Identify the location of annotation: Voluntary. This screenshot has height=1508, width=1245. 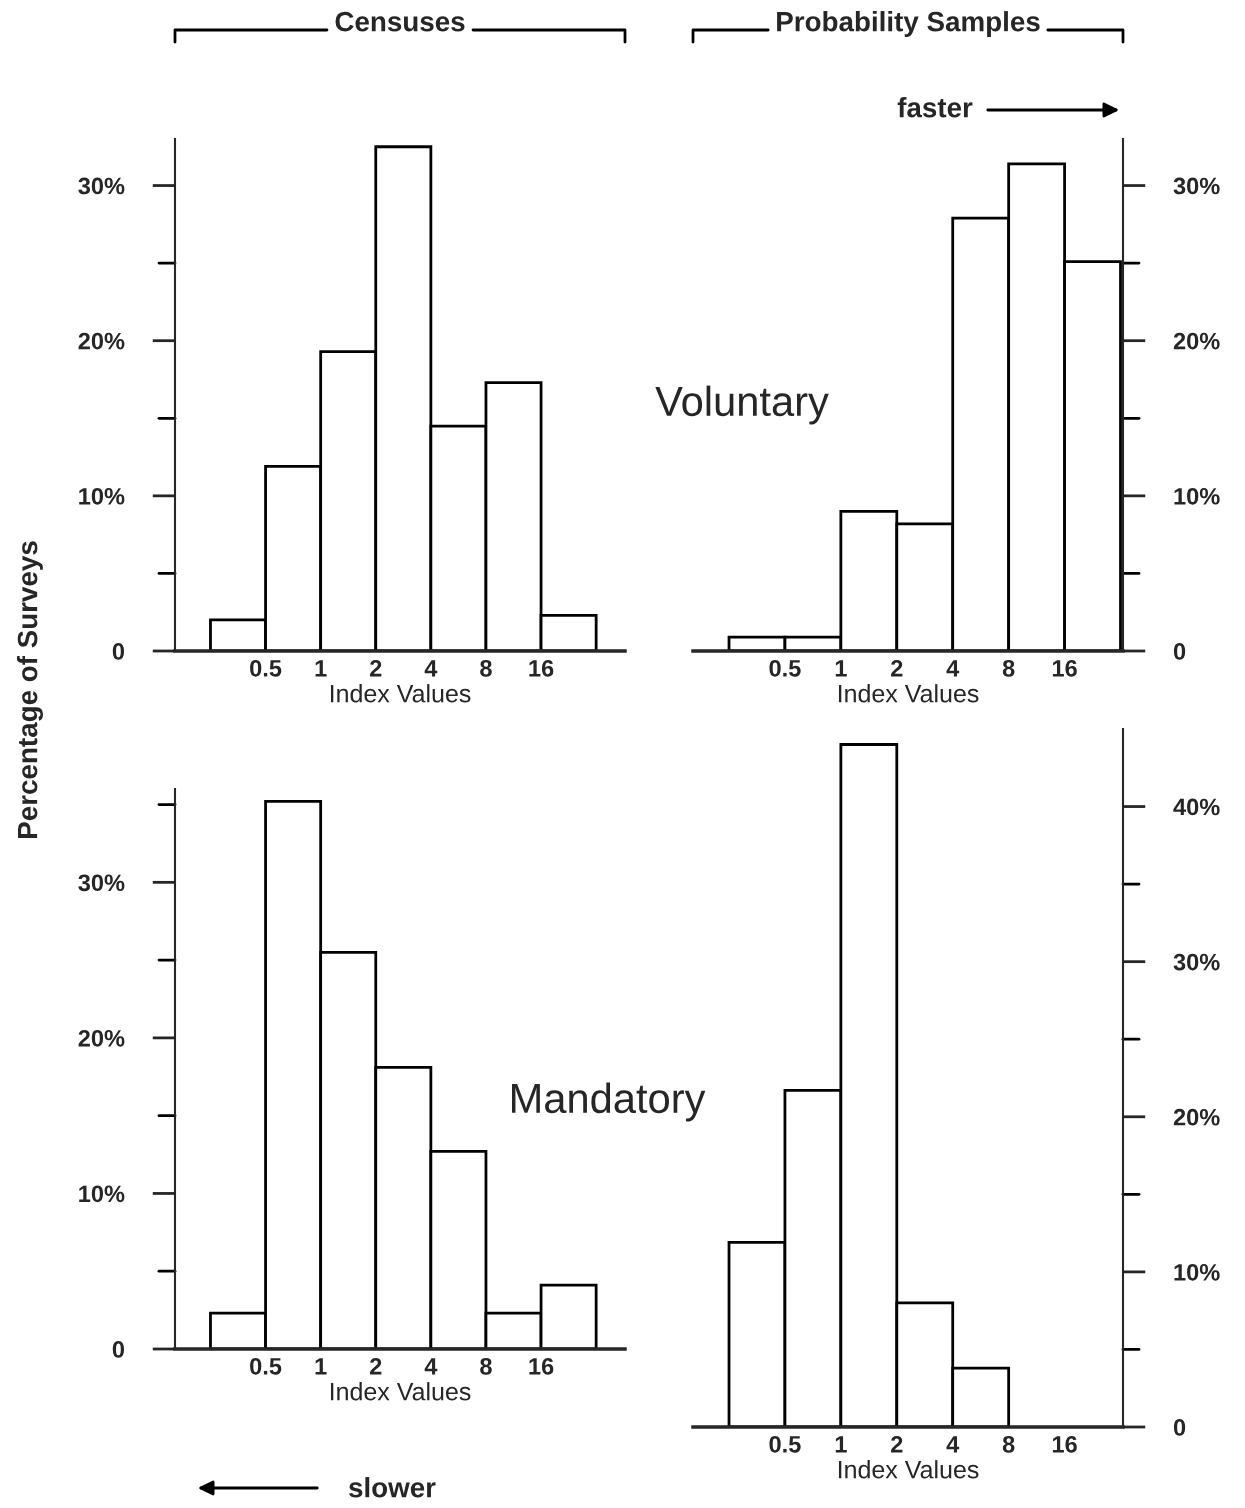
(742, 405).